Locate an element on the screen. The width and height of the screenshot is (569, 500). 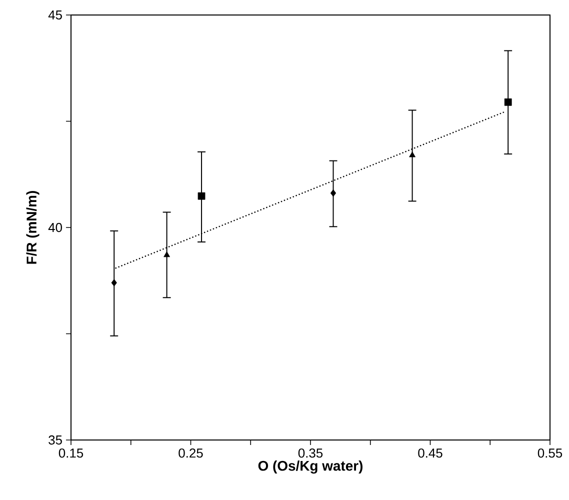
y-tick-label: 40 is located at coordinates (55, 227).